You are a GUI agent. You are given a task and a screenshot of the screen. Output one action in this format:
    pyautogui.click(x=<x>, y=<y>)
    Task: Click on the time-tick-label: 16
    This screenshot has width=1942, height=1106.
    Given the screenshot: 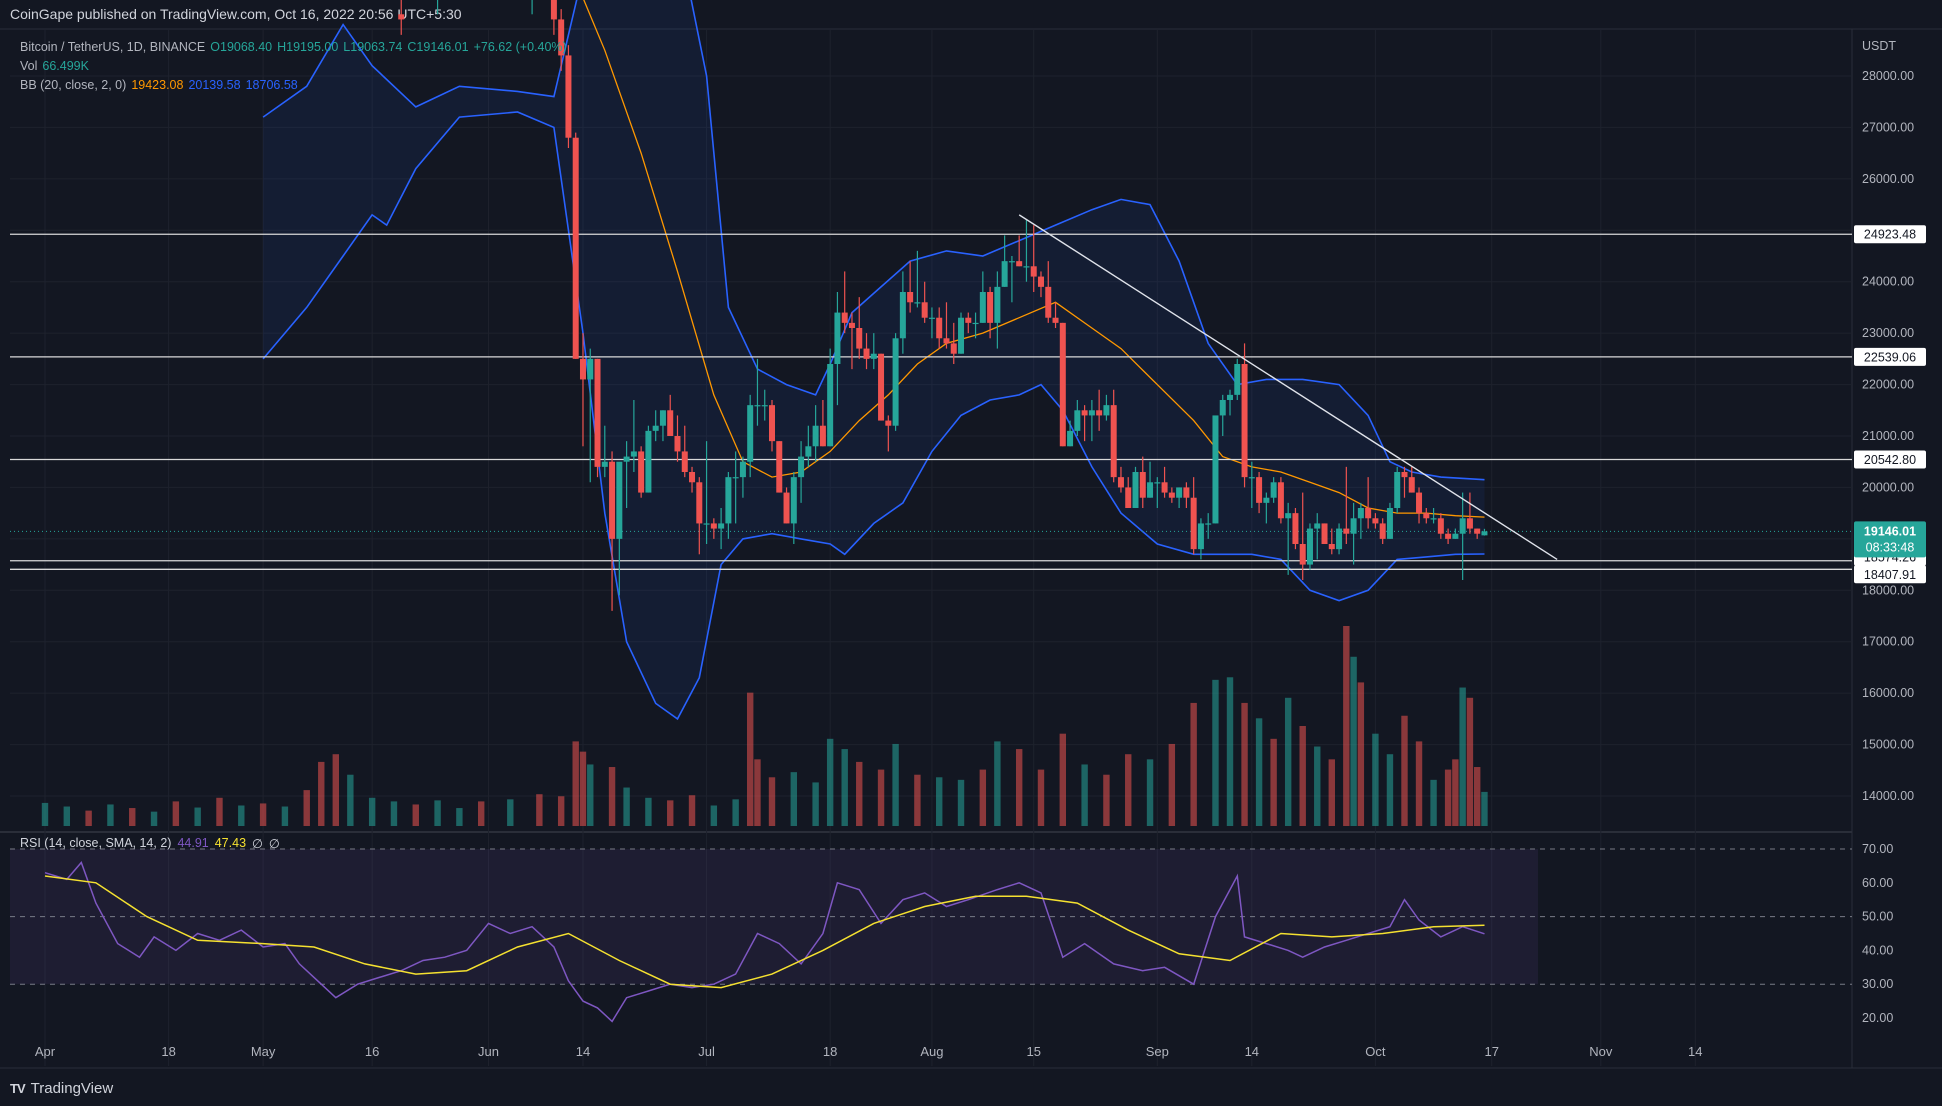 What is the action you would take?
    pyautogui.click(x=372, y=1051)
    